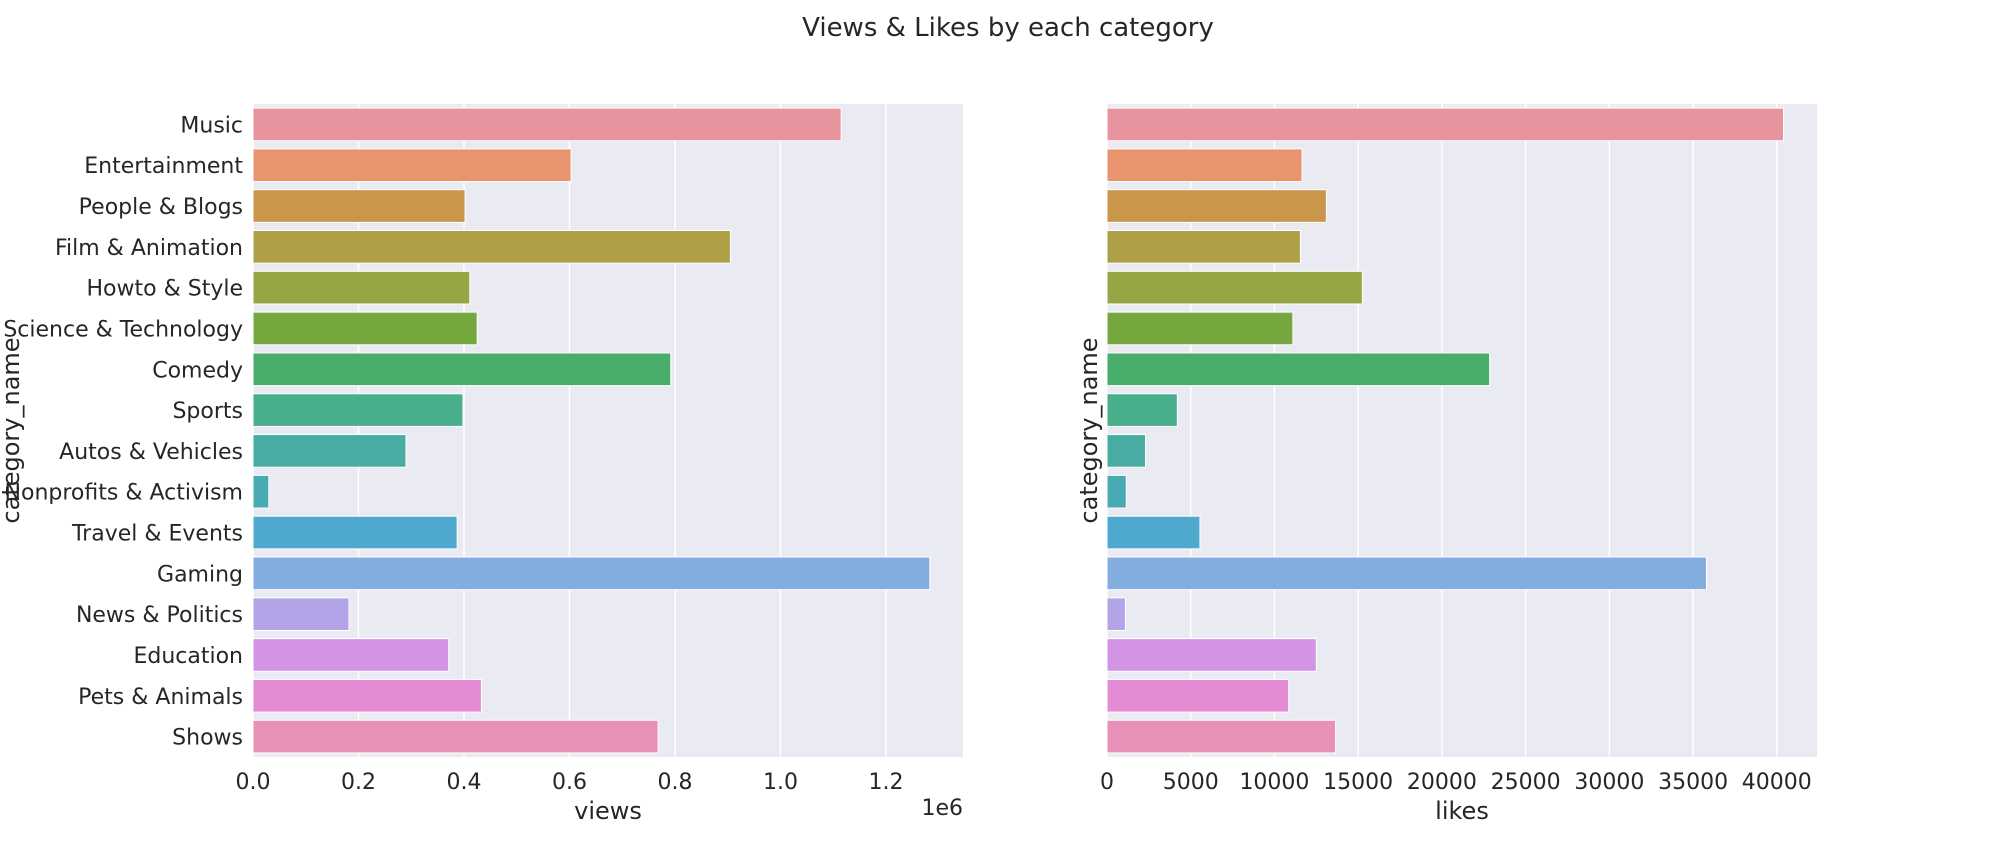  What do you see at coordinates (207, 411) in the screenshot?
I see `y-tick-label: Sports` at bounding box center [207, 411].